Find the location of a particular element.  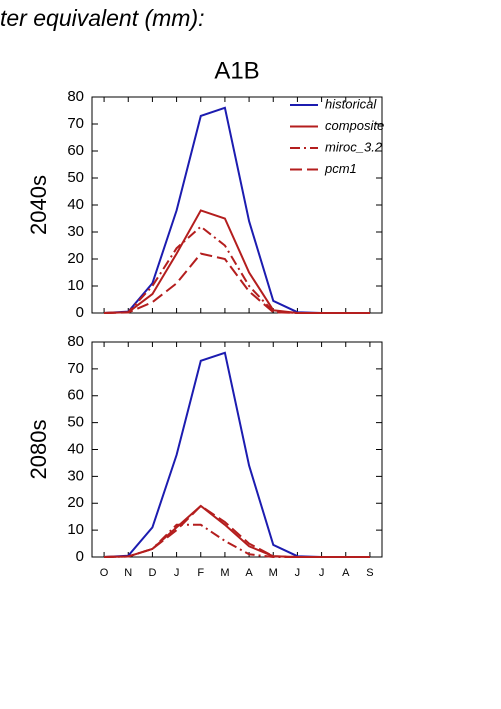

legend-label: pcm1 is located at coordinates (340, 168).